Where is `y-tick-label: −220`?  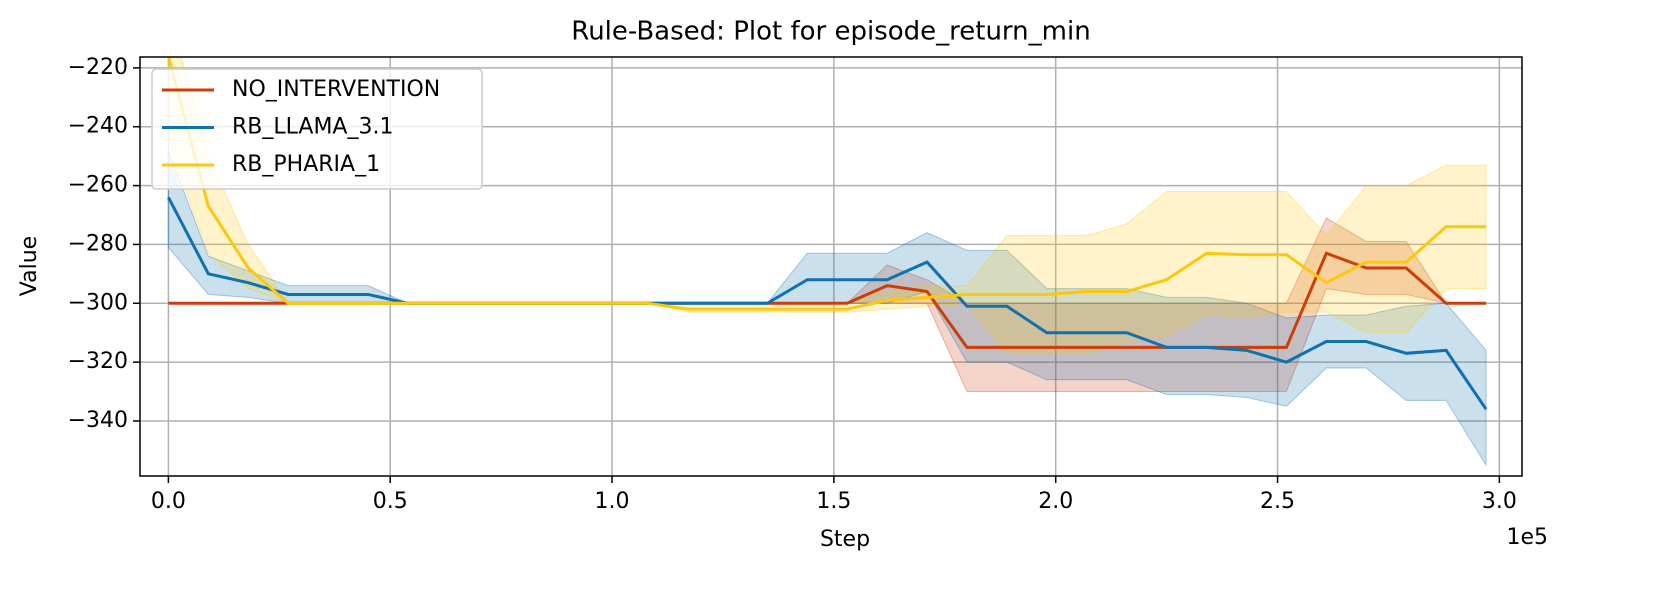
y-tick-label: −220 is located at coordinates (98, 67).